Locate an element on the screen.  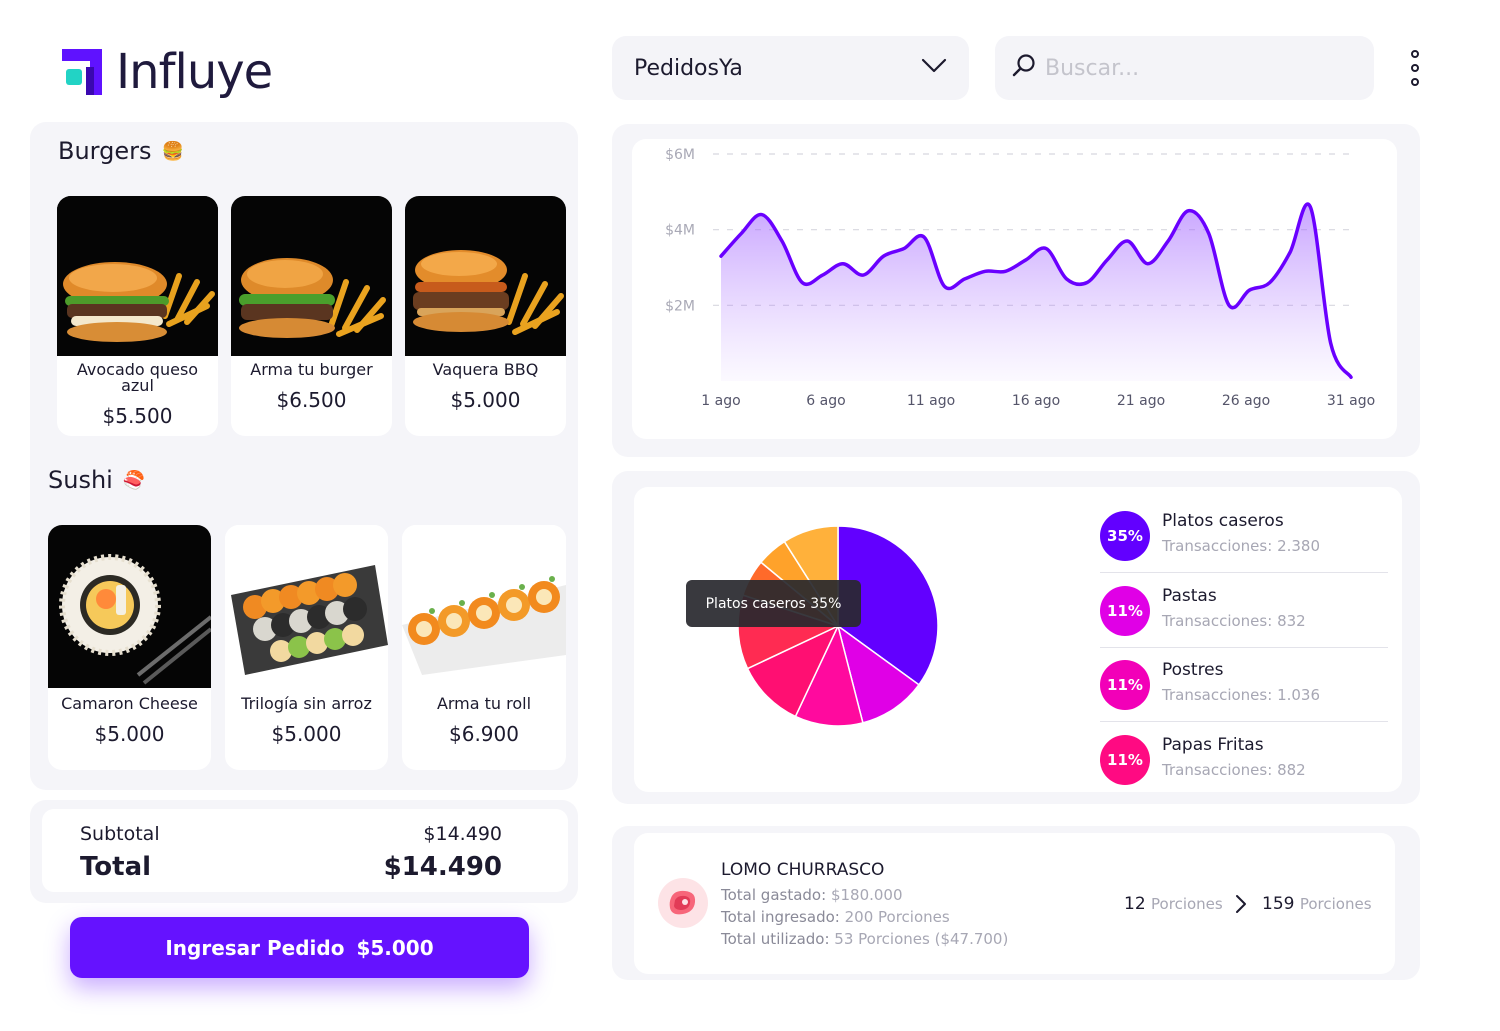
search-icon is located at coordinates (1024, 68).